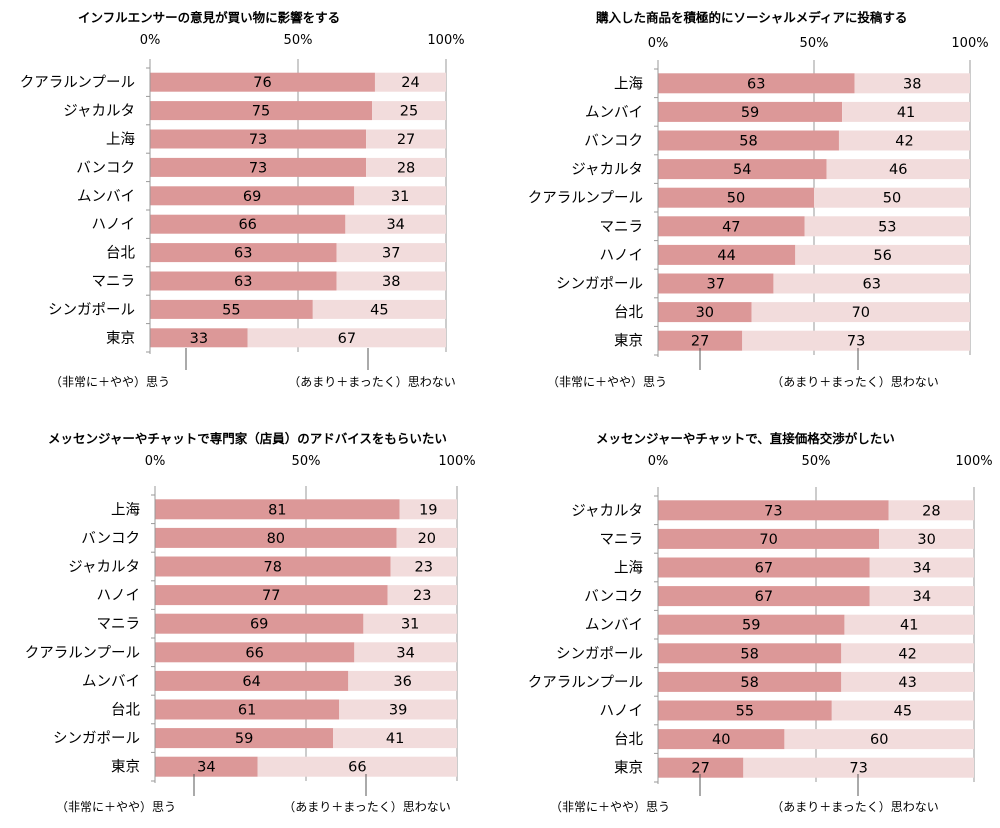  I want to click on data-label-agree: 63, so click(243, 282).